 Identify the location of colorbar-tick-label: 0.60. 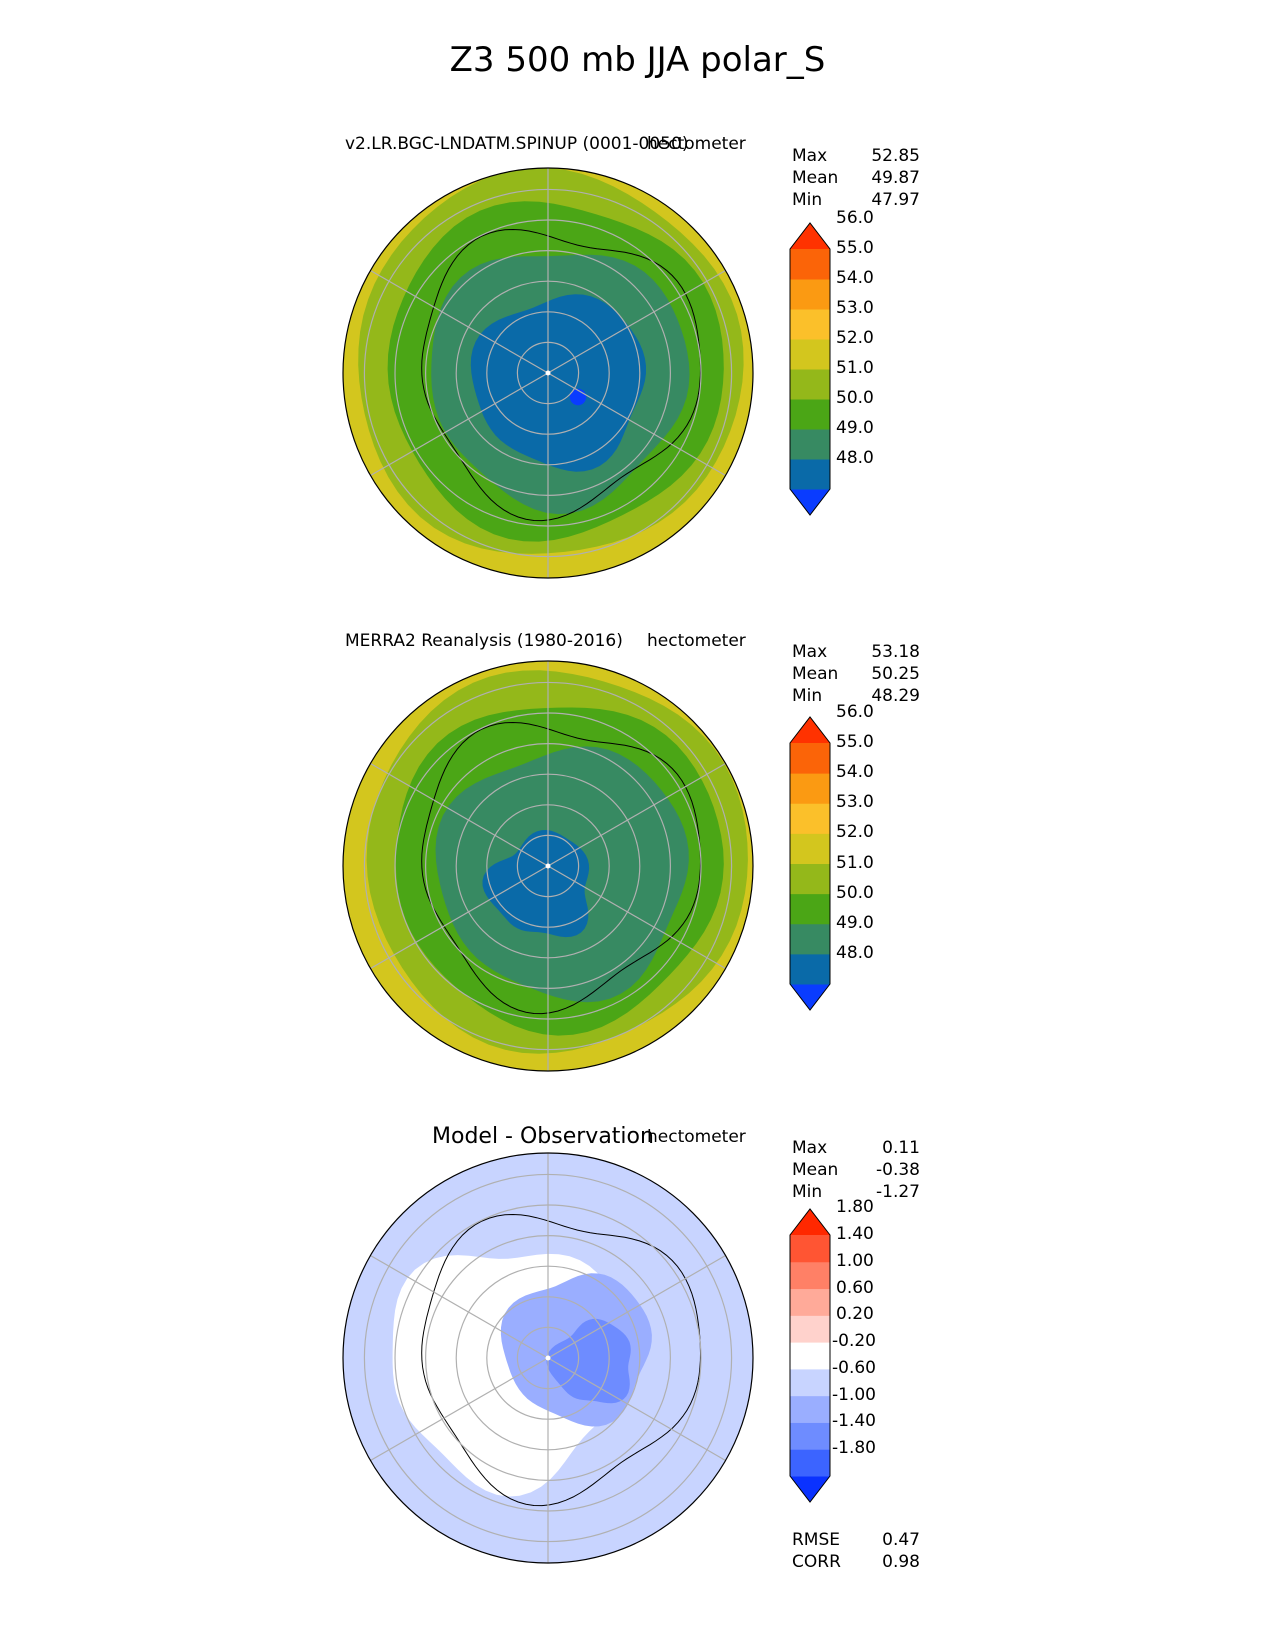
(855, 1287).